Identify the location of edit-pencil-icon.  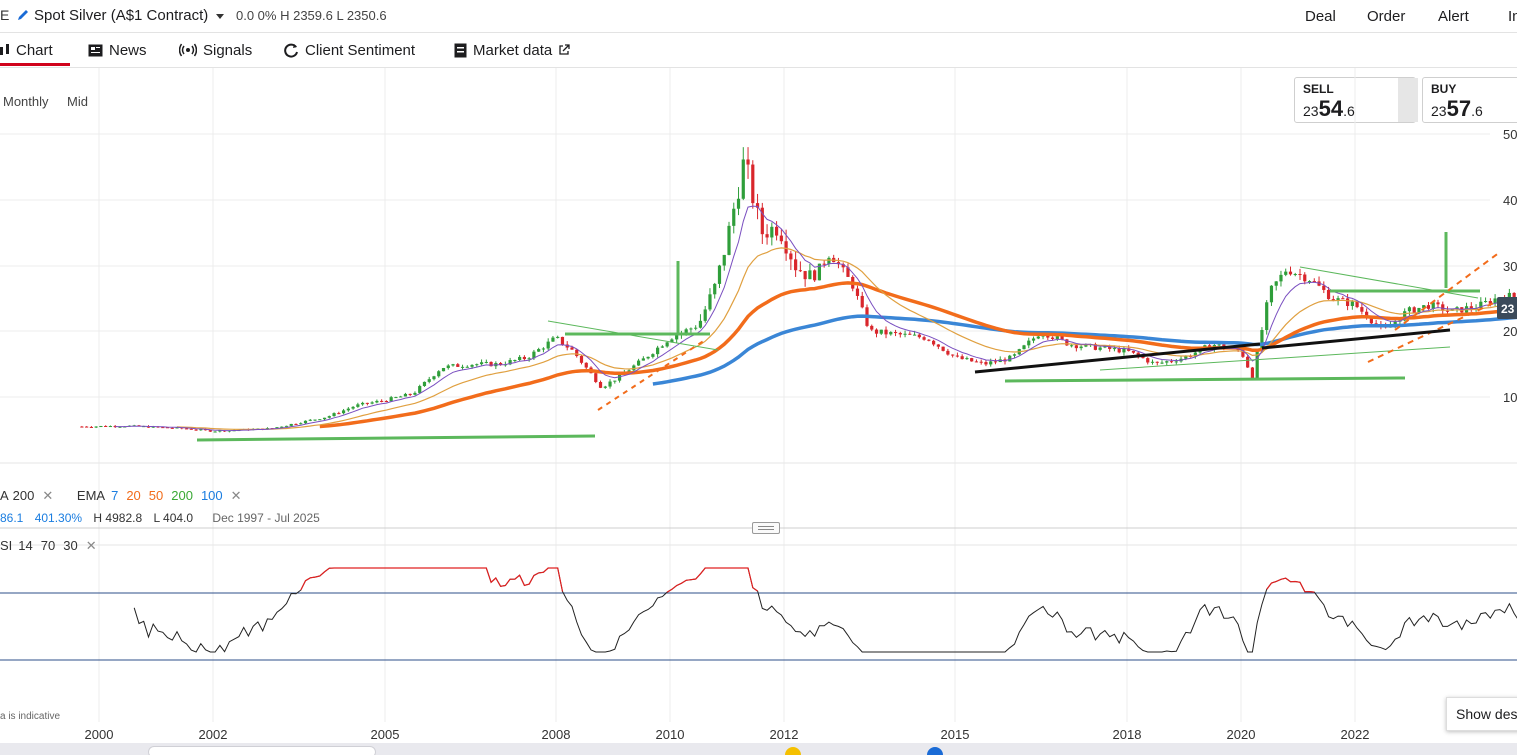
(23, 15).